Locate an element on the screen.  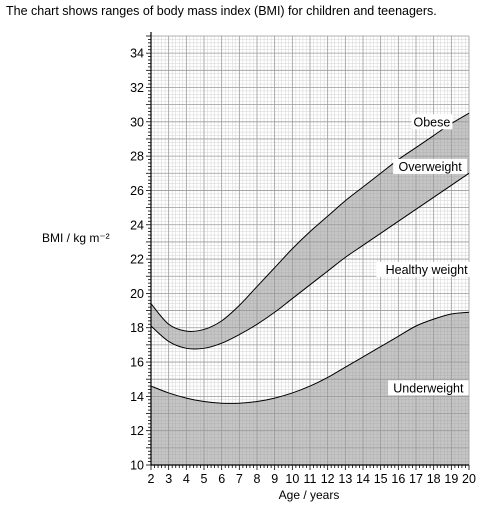
y-tick-label: 18 is located at coordinates (137, 328).